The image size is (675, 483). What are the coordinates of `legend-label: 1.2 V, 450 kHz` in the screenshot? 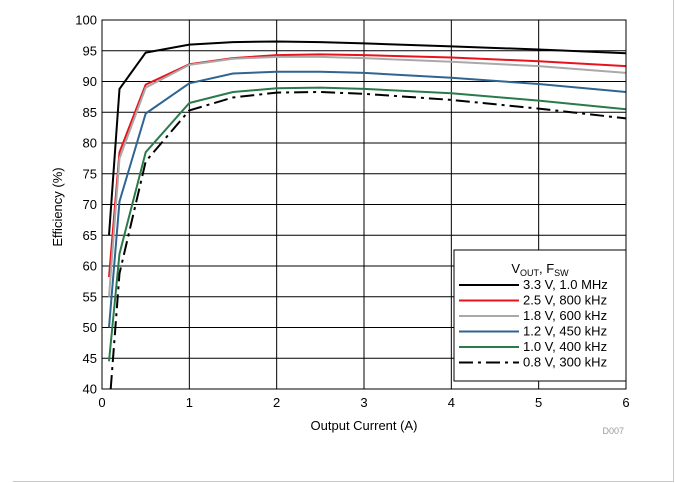 It's located at (565, 331).